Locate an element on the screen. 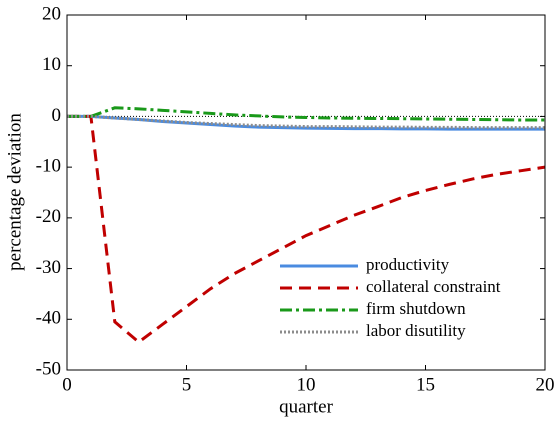 Image resolution: width=556 pixels, height=431 pixels. legend-label: labor disutility is located at coordinates (416, 330).